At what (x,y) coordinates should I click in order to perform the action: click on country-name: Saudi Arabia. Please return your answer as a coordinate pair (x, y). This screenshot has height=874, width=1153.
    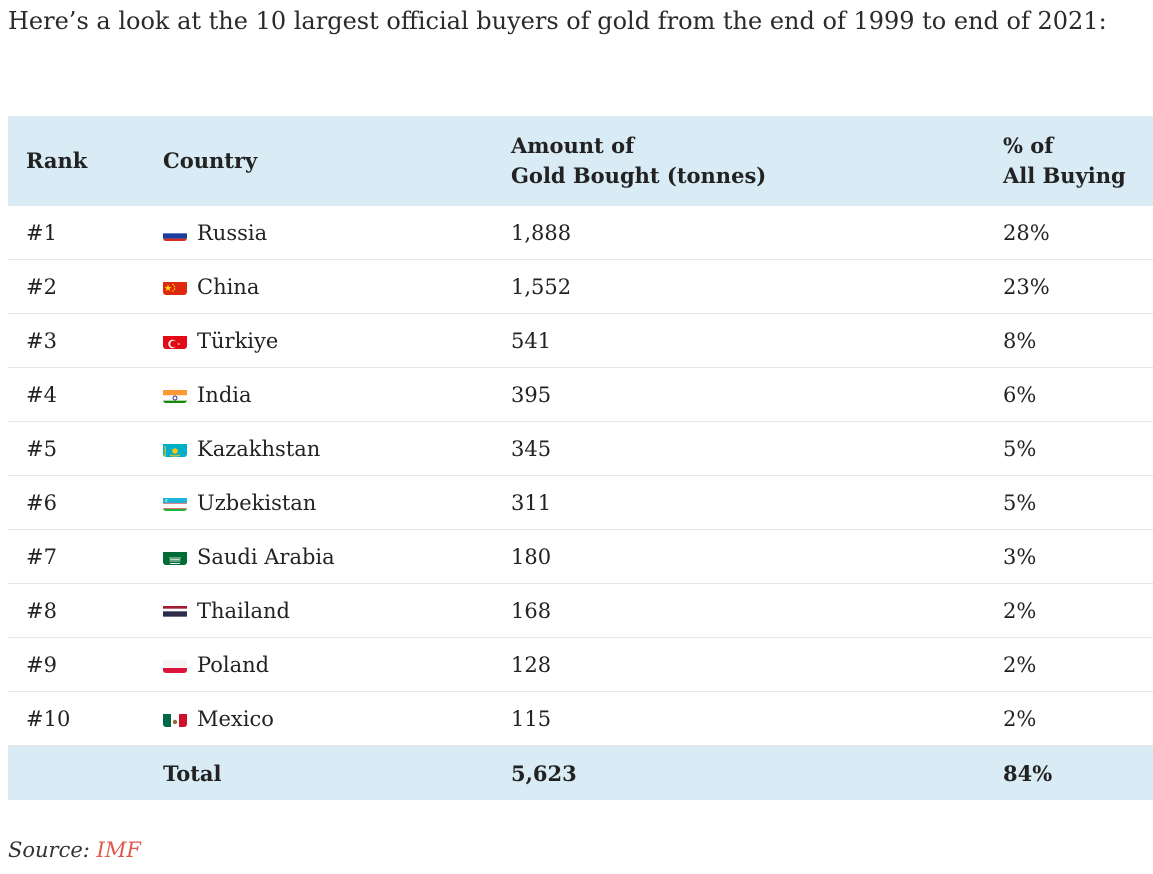
    Looking at the image, I should click on (266, 556).